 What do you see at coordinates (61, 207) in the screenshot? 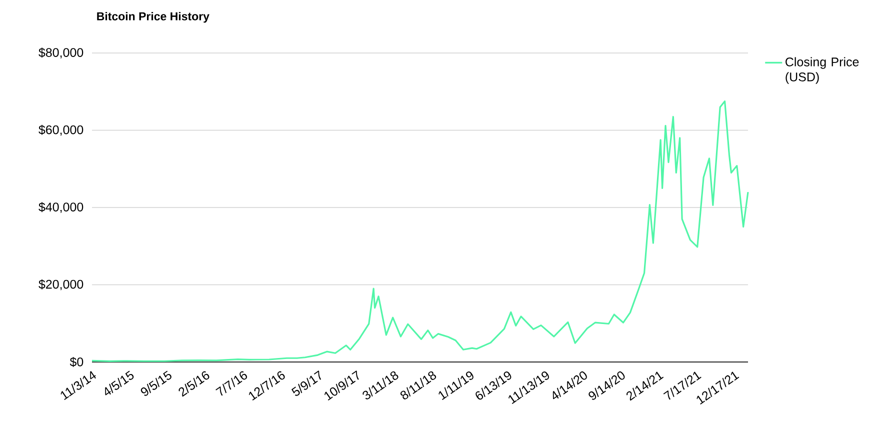
I see `y-tick-label: $40,000` at bounding box center [61, 207].